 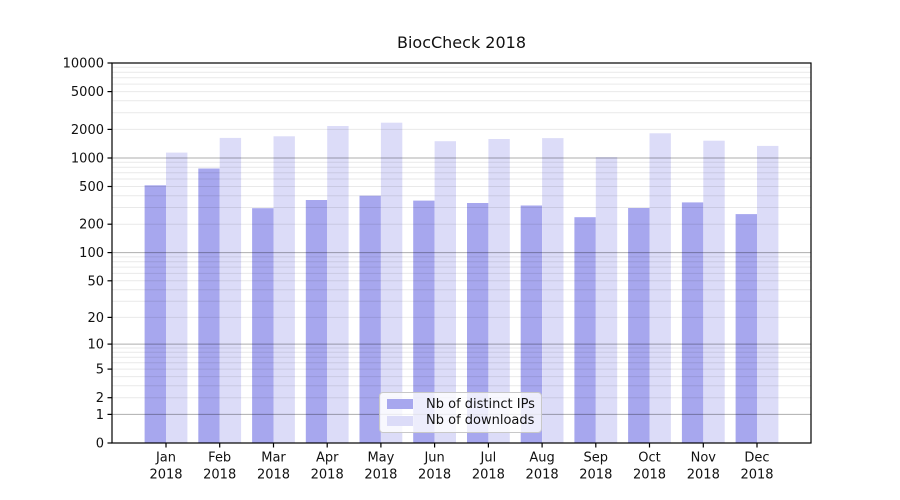 What do you see at coordinates (649, 458) in the screenshot?
I see `x-tick-label-month: Oct` at bounding box center [649, 458].